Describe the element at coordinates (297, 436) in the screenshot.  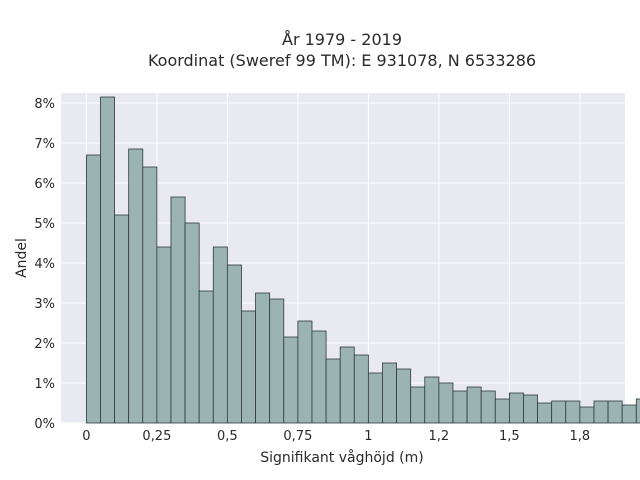
I see `x-tick-label: 0,75` at that location.